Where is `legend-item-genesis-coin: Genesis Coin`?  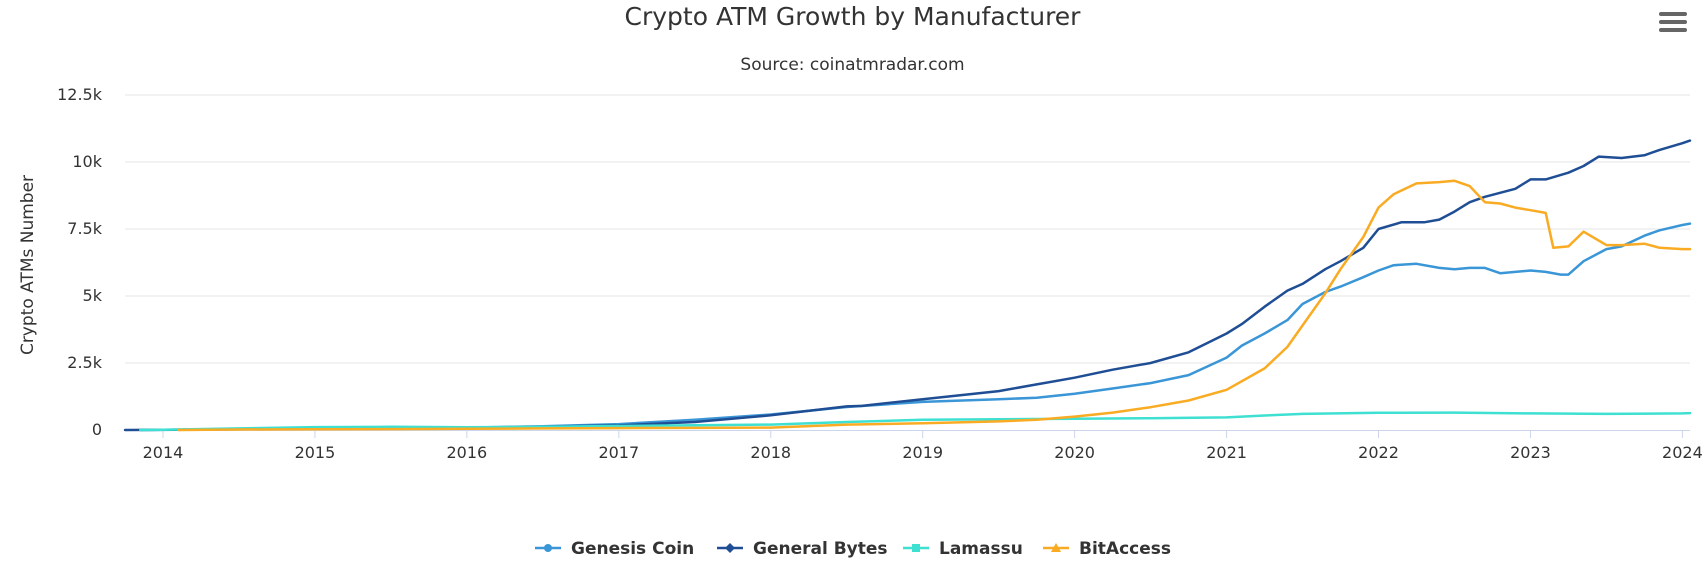 legend-item-genesis-coin: Genesis Coin is located at coordinates (614, 549).